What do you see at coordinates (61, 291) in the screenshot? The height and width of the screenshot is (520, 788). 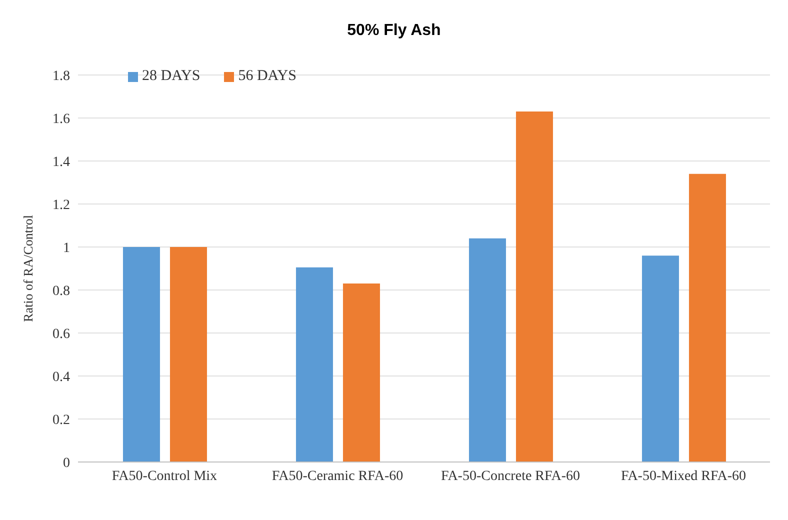 I see `y-tick-label: 0.8` at bounding box center [61, 291].